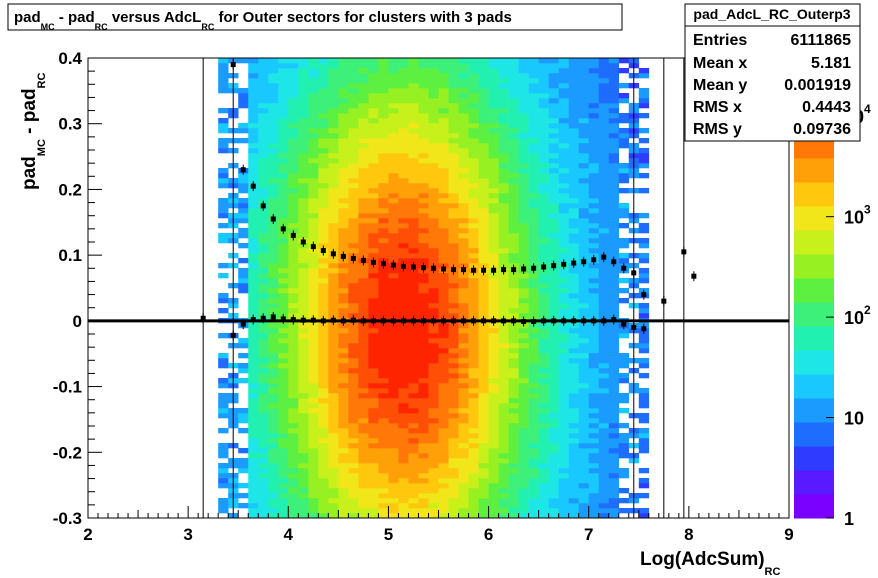  What do you see at coordinates (87, 534) in the screenshot?
I see `x-tick-label: 2` at bounding box center [87, 534].